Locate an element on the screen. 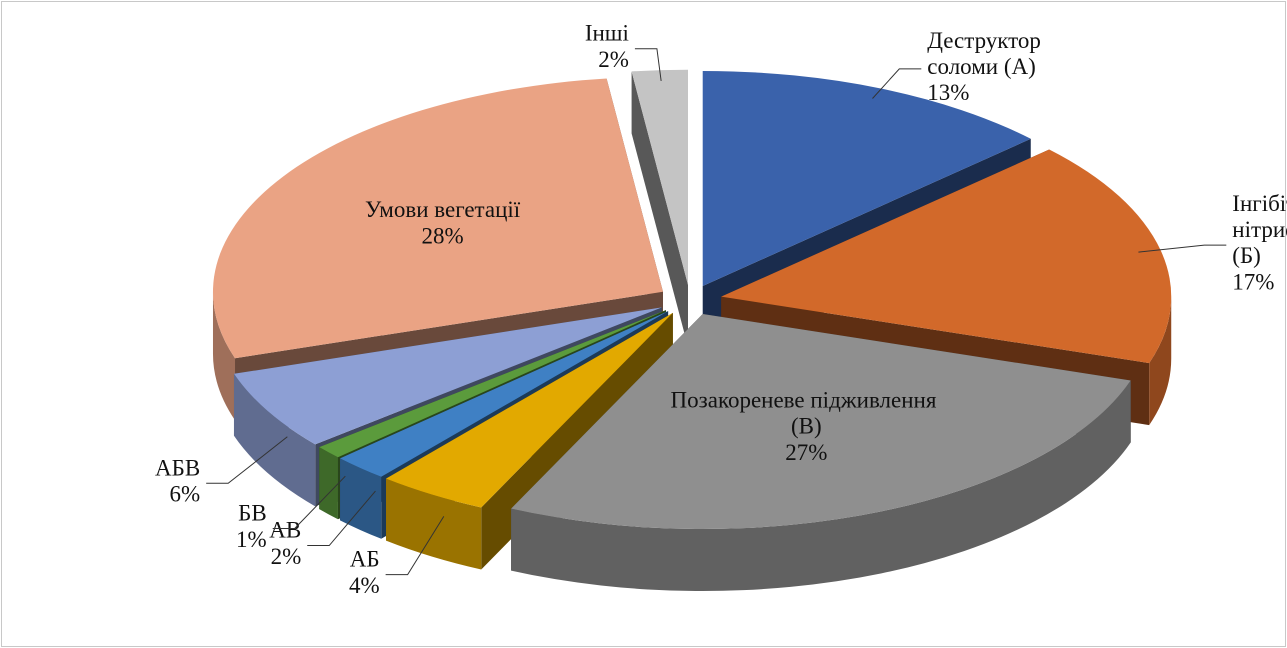 This screenshot has width=1287, height=648. label-line: (Б) is located at coordinates (1246, 255).